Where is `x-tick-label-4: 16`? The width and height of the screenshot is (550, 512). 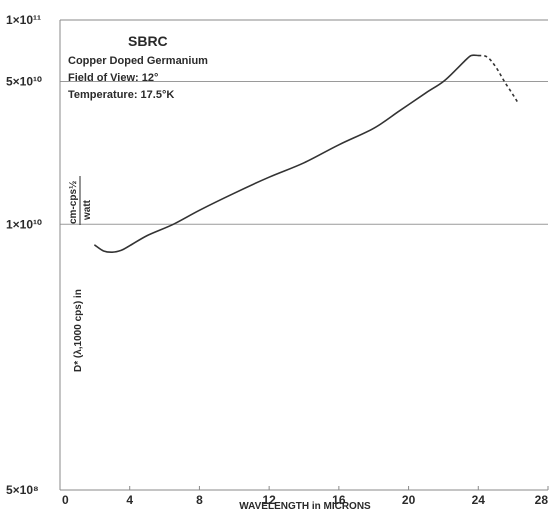 x-tick-label-4: 16 is located at coordinates (339, 500).